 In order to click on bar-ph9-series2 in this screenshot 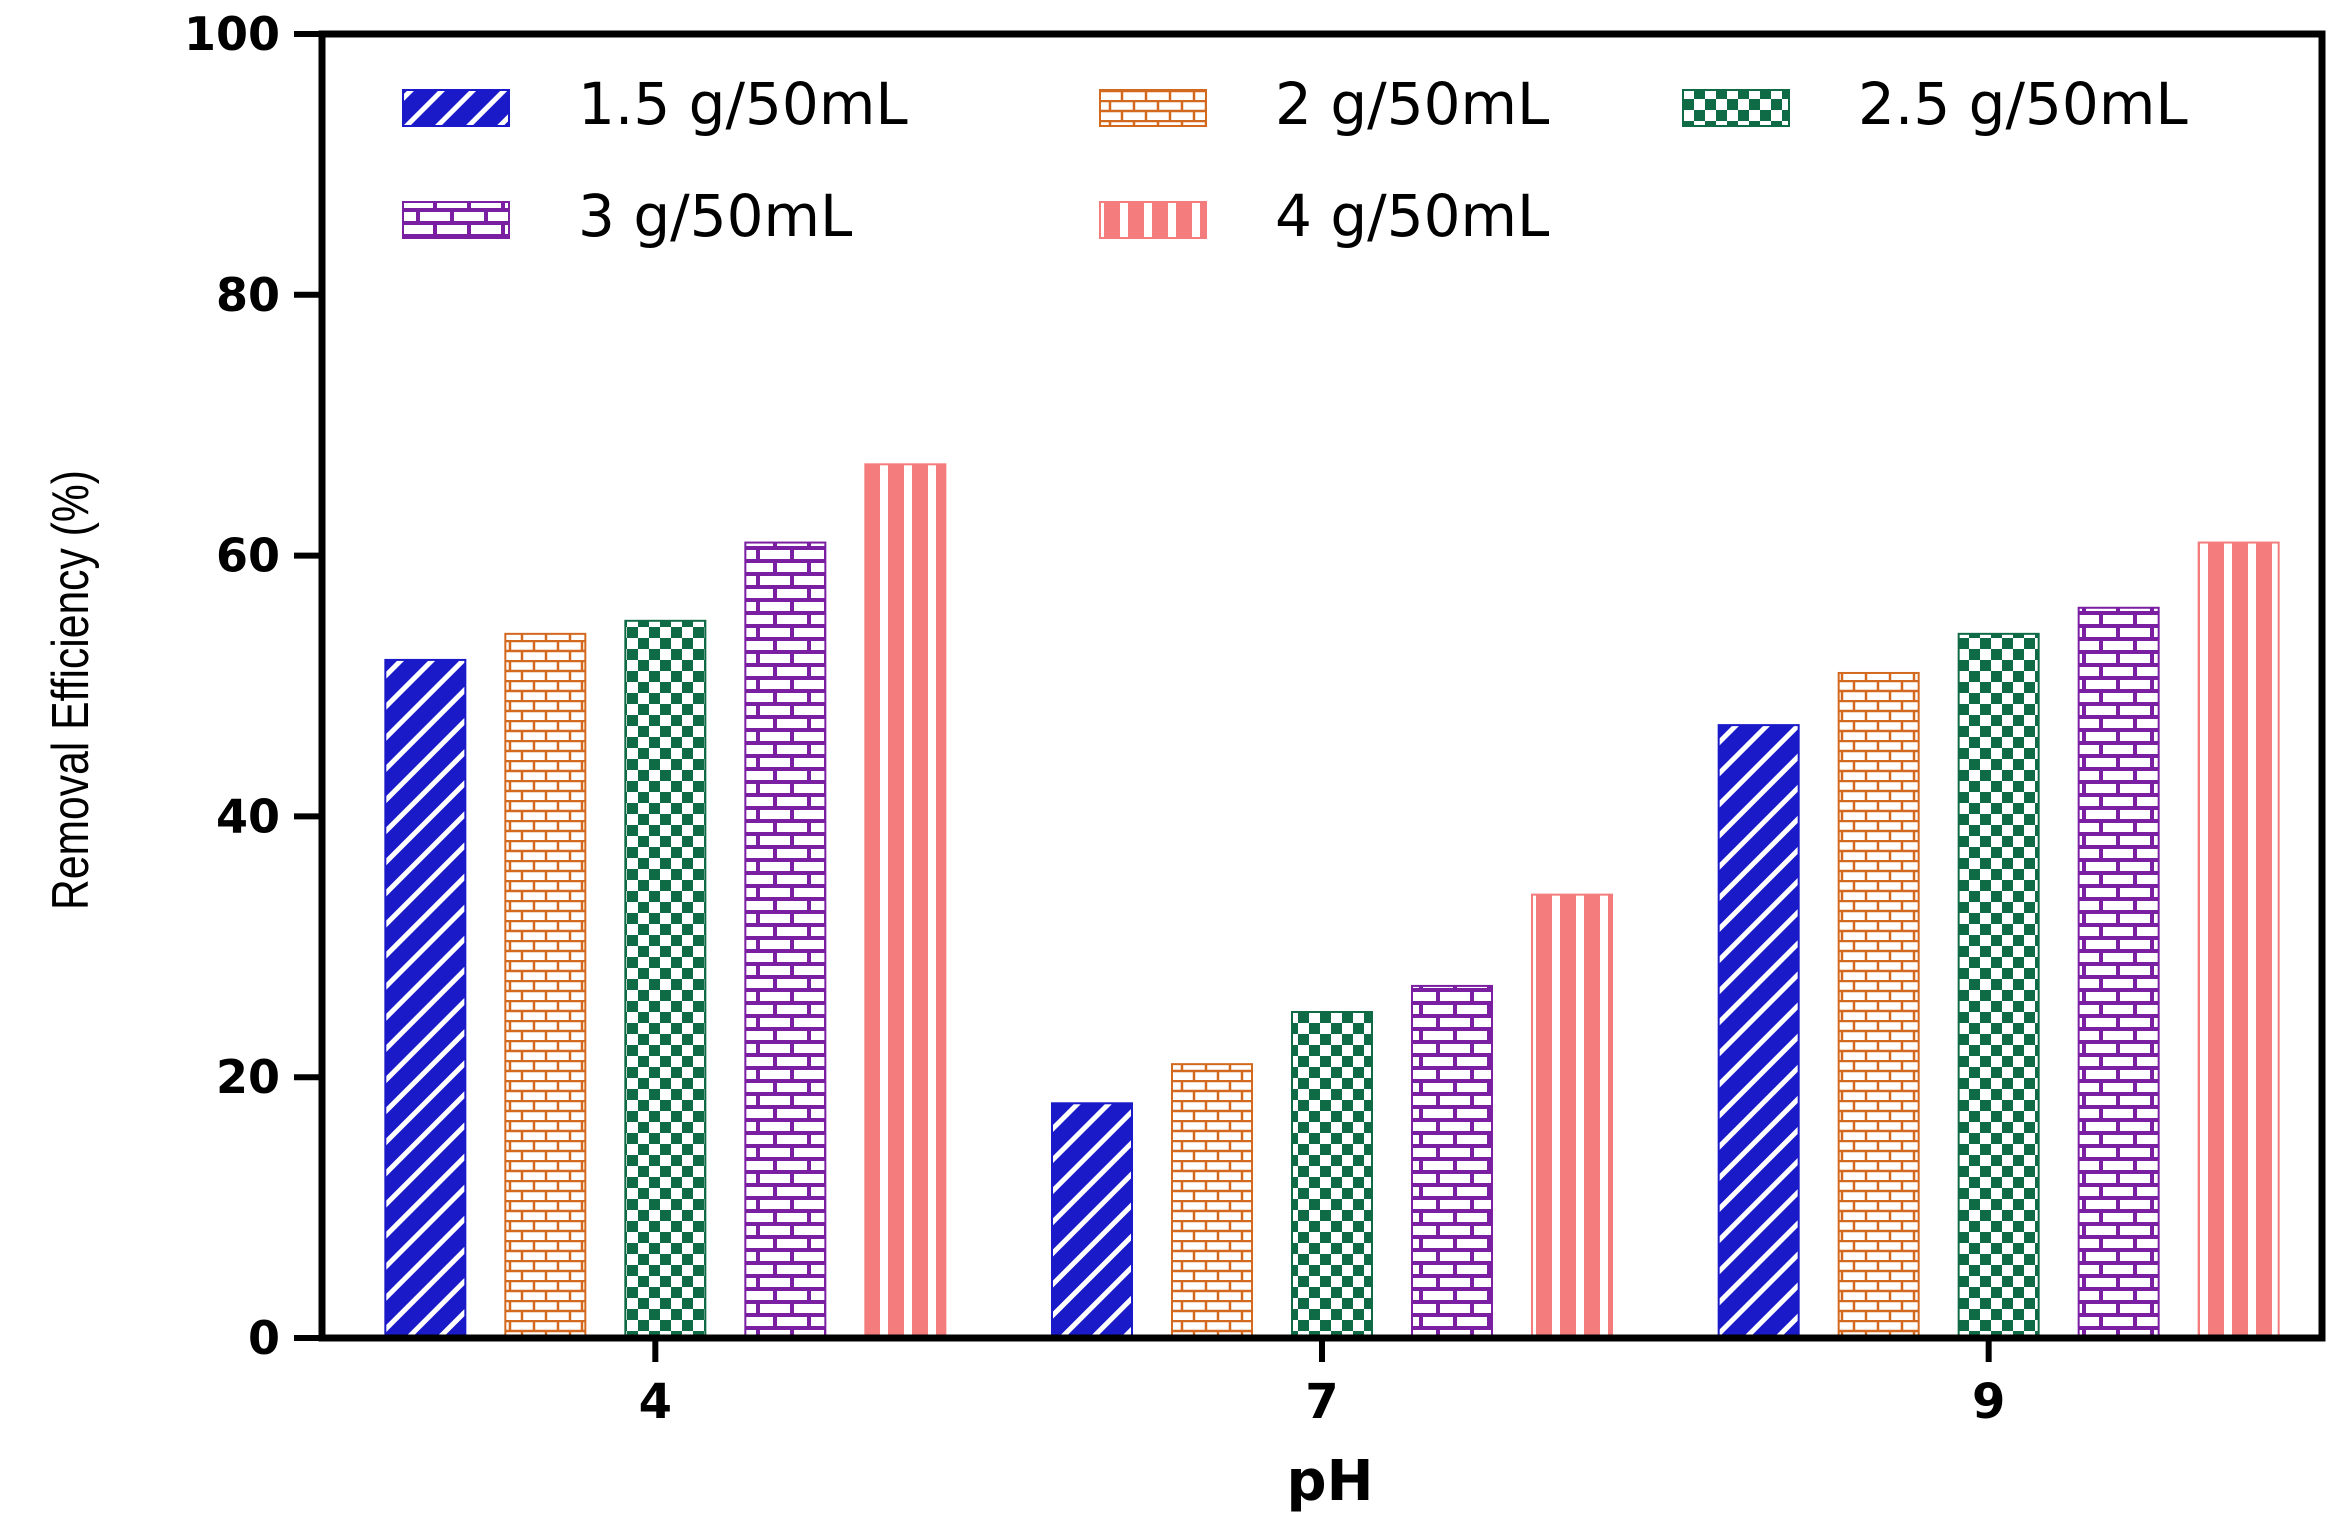, I will do `click(1878, 1005)`.